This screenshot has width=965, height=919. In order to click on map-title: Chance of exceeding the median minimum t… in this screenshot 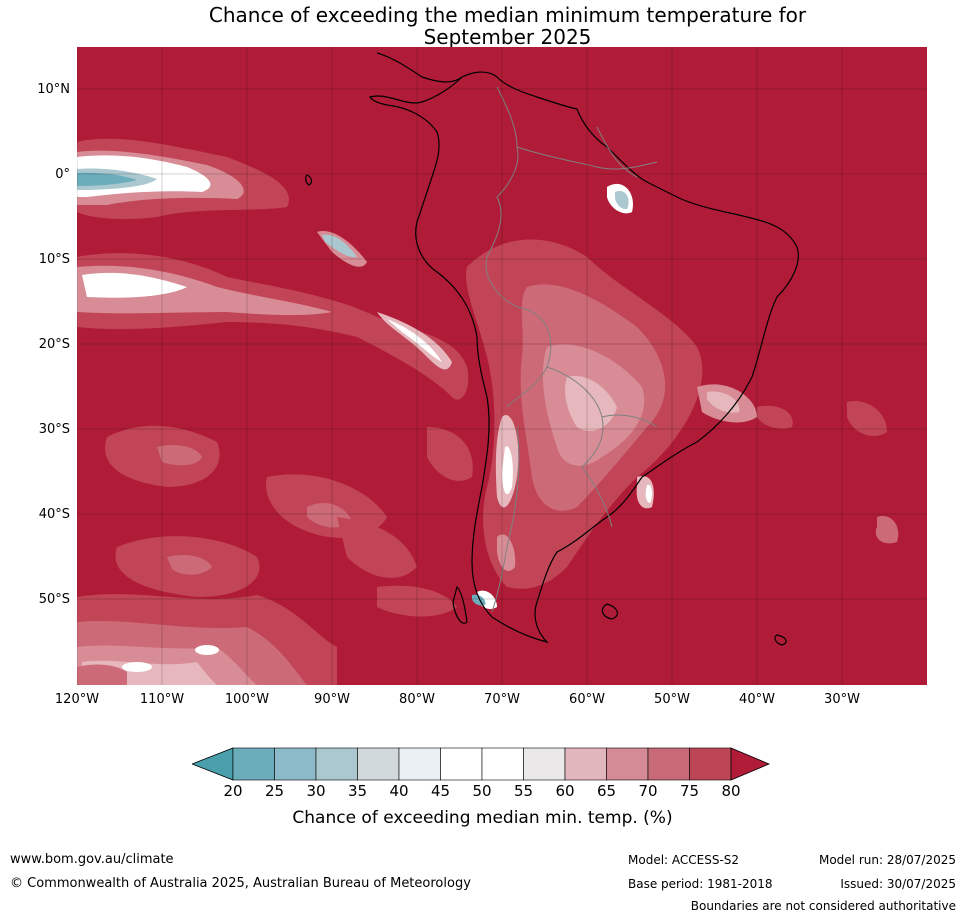, I will do `click(482, 26)`.